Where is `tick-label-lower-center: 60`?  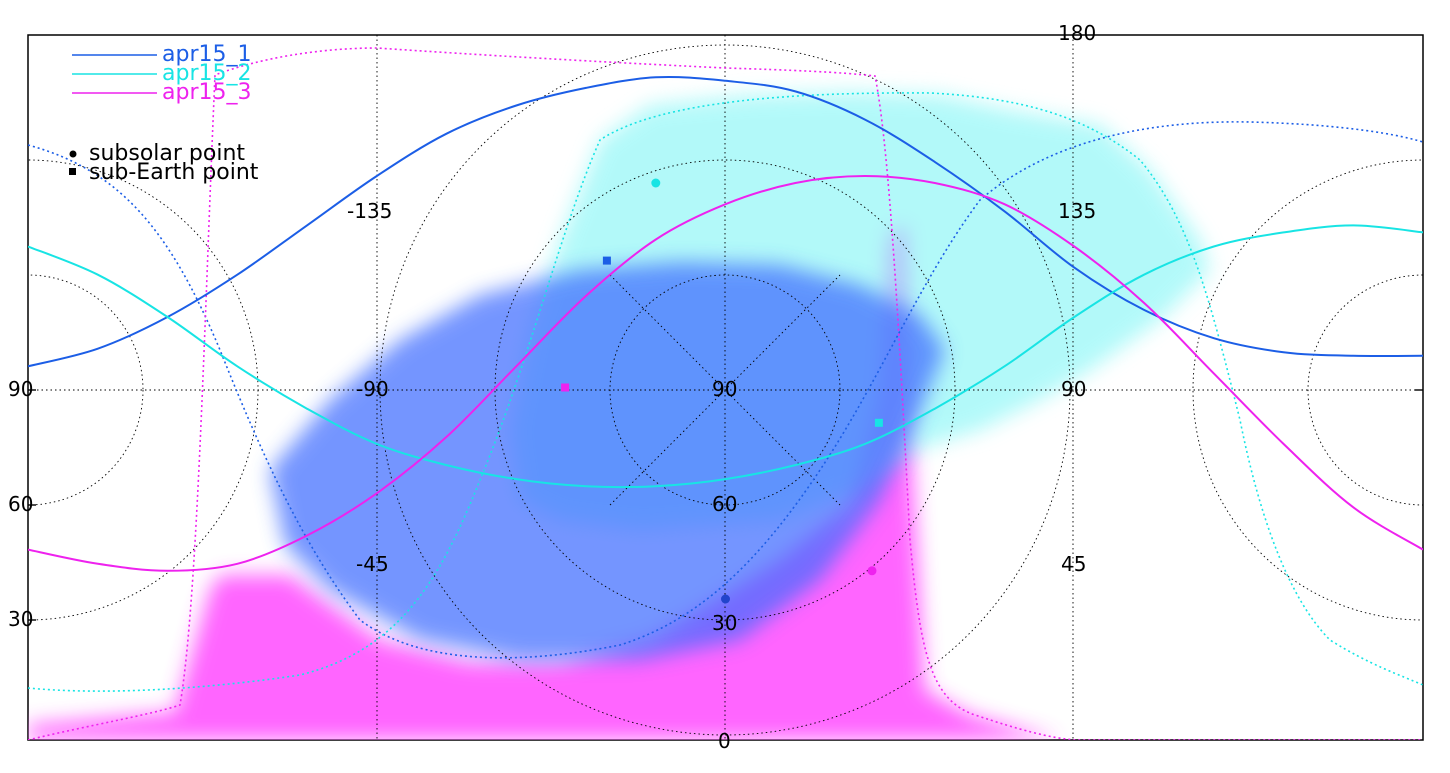 tick-label-lower-center: 60 is located at coordinates (724, 504).